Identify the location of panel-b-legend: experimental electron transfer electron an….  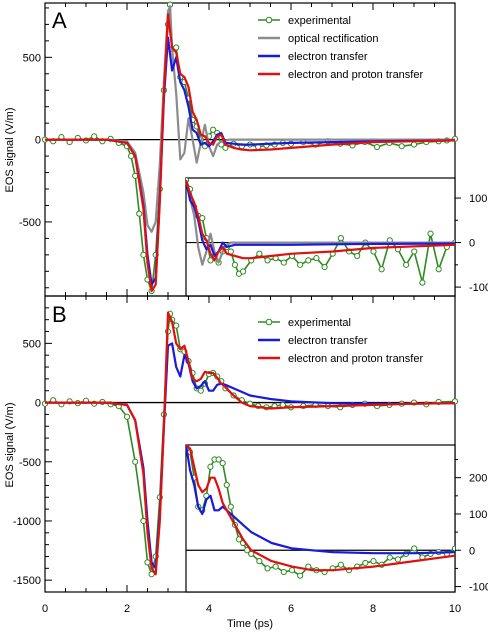
(340, 341).